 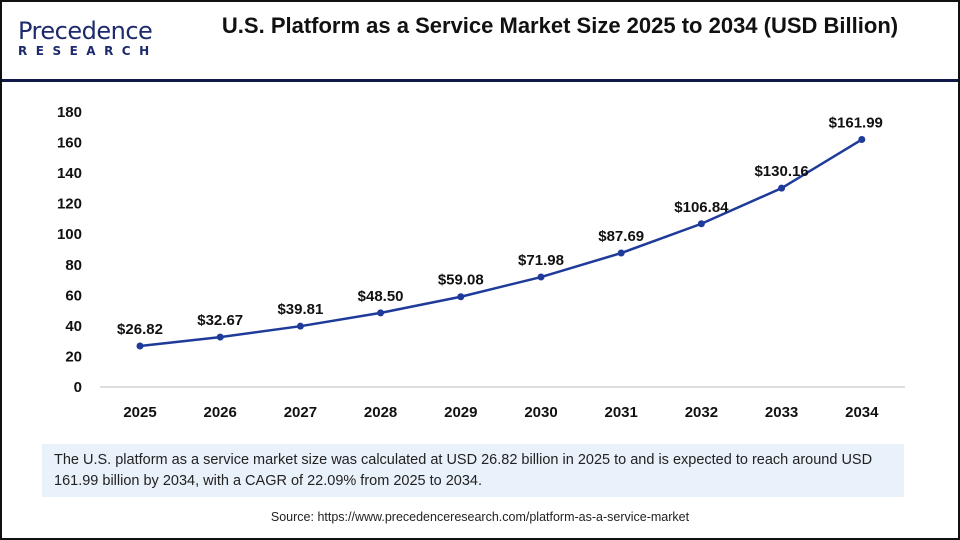 I want to click on x-tick-label: 2031, so click(x=621, y=412).